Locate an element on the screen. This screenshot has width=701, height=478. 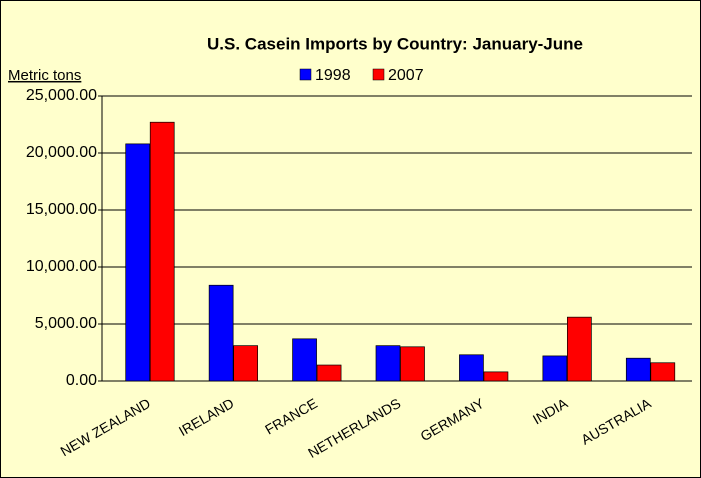
y-axis-label: Metric tons is located at coordinates (44, 75).